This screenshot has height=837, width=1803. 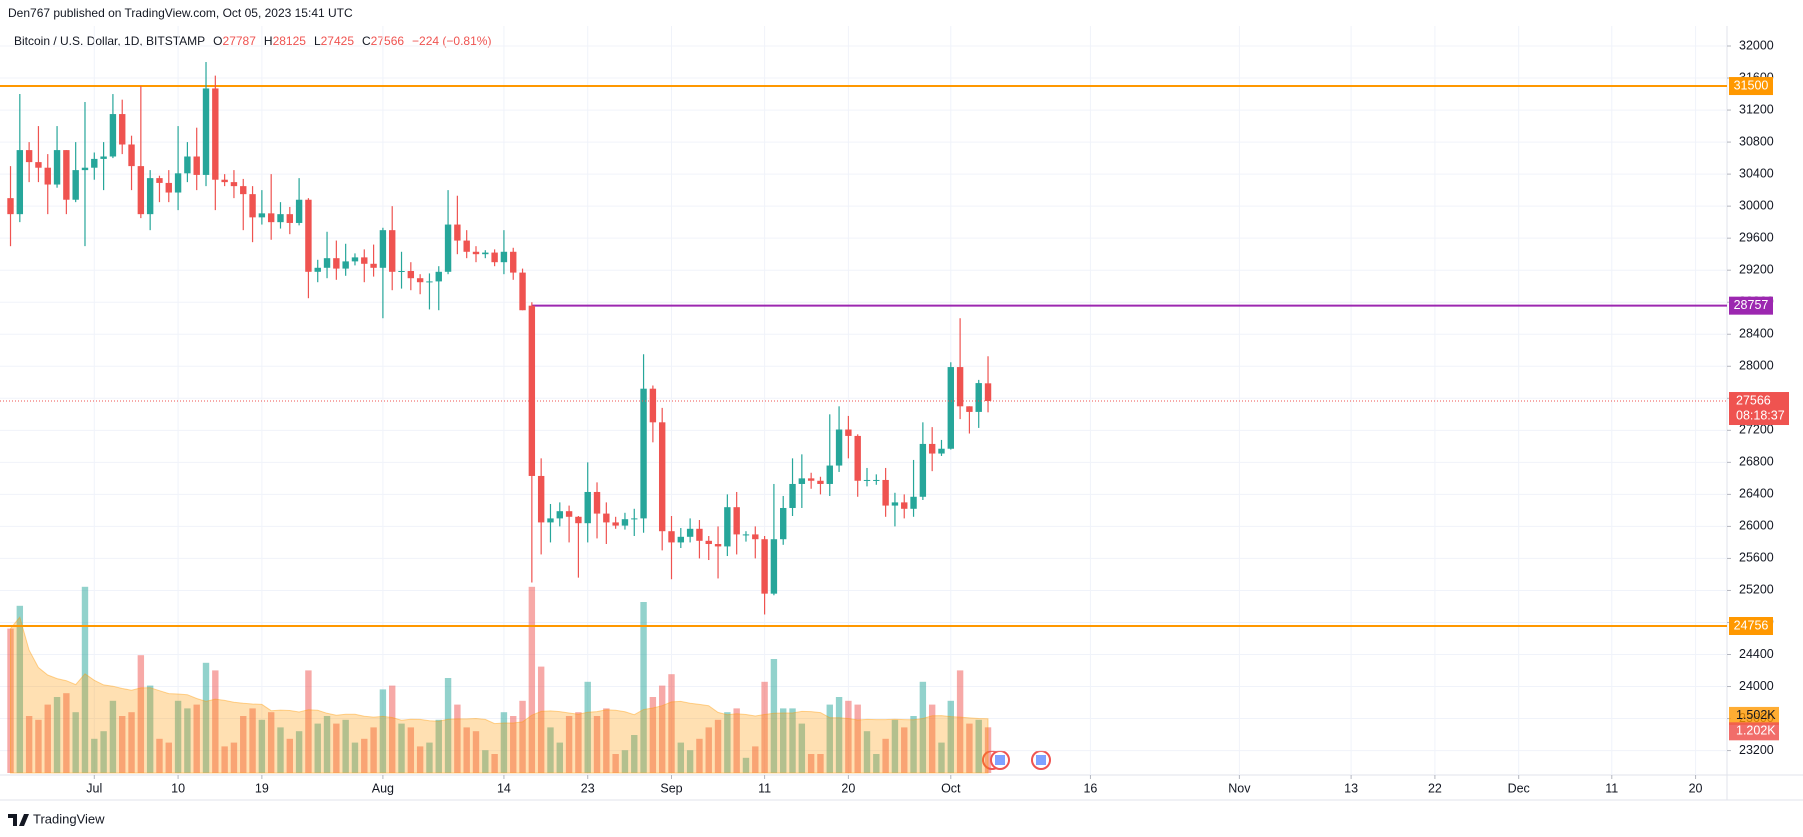 What do you see at coordinates (1756, 45) in the screenshot?
I see `y-tick-label: 32000` at bounding box center [1756, 45].